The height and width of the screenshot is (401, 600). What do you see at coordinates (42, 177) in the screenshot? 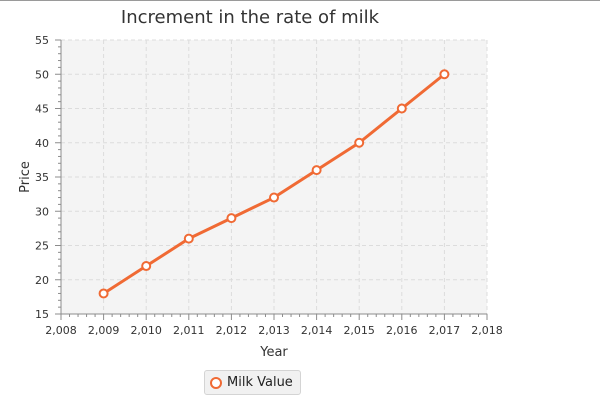
I see `y-tick-label: 35` at bounding box center [42, 177].